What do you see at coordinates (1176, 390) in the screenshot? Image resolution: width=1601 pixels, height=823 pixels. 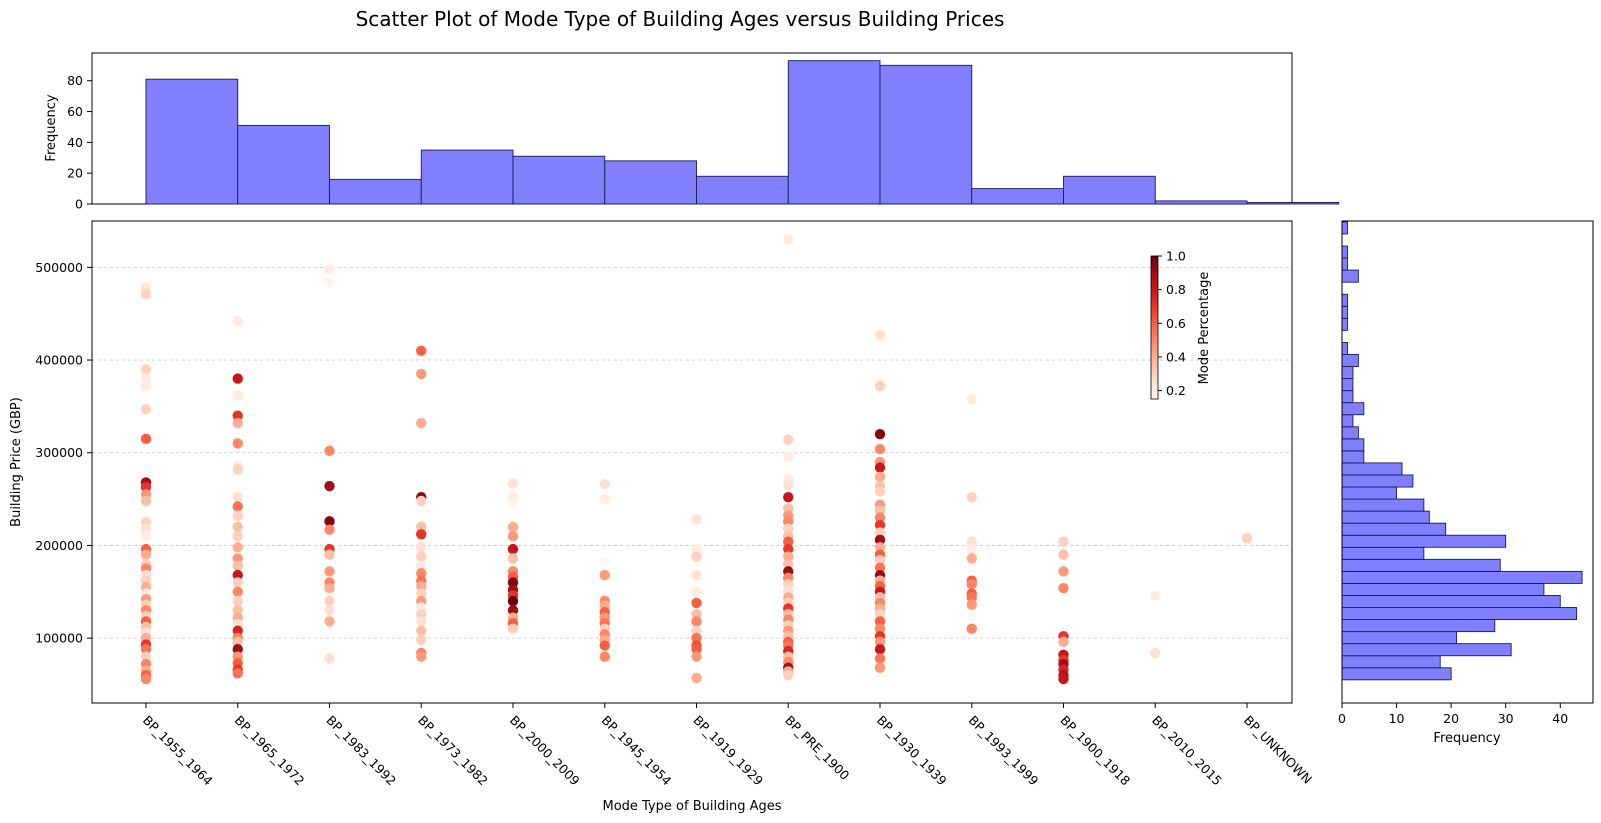 I see `colorbar-tick-label: 0.2` at bounding box center [1176, 390].